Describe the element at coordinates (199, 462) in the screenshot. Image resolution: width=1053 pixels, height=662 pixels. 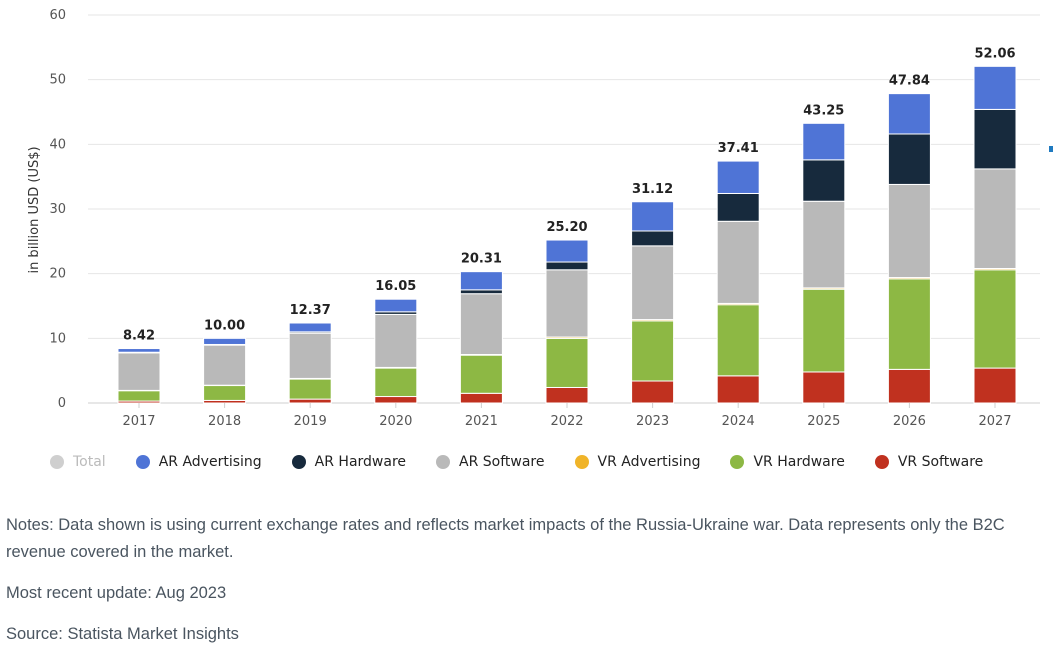
I see `legend-item-ar-advertising: AR Advertising` at that location.